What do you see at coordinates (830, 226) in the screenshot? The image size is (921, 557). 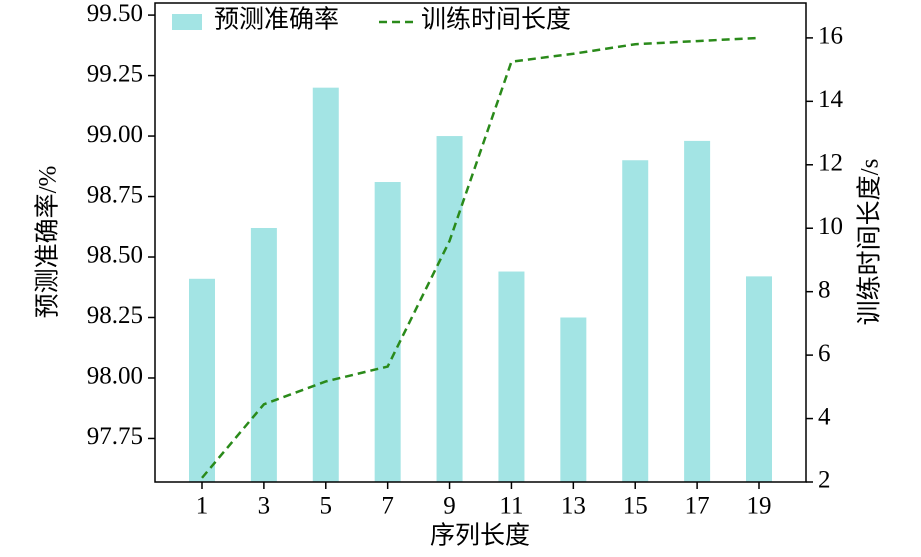 I see `y2-tick-label: 10` at bounding box center [830, 226].